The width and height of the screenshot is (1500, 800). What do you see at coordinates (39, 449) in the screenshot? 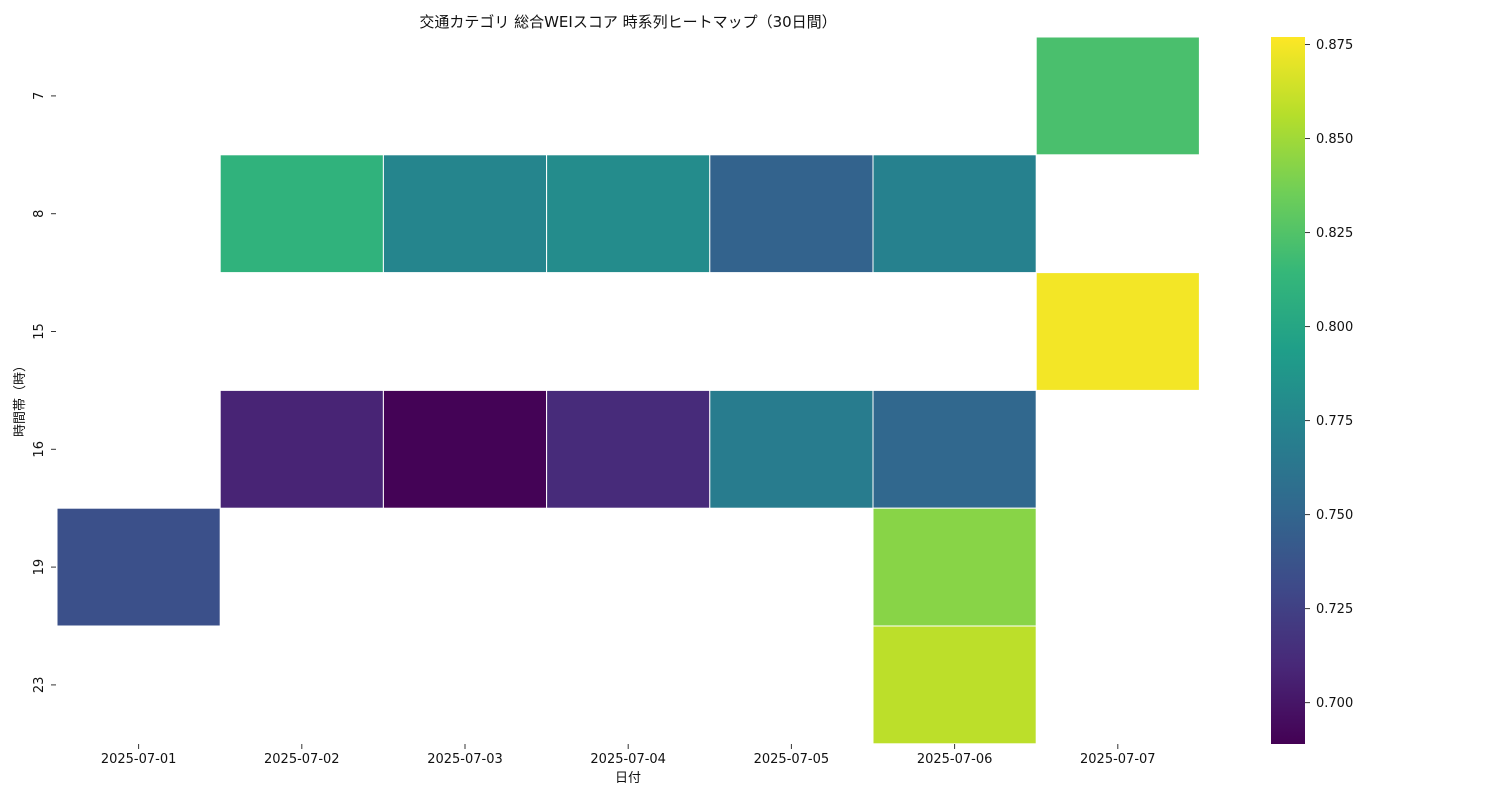
I see `y-tick-label: 16` at bounding box center [39, 449].